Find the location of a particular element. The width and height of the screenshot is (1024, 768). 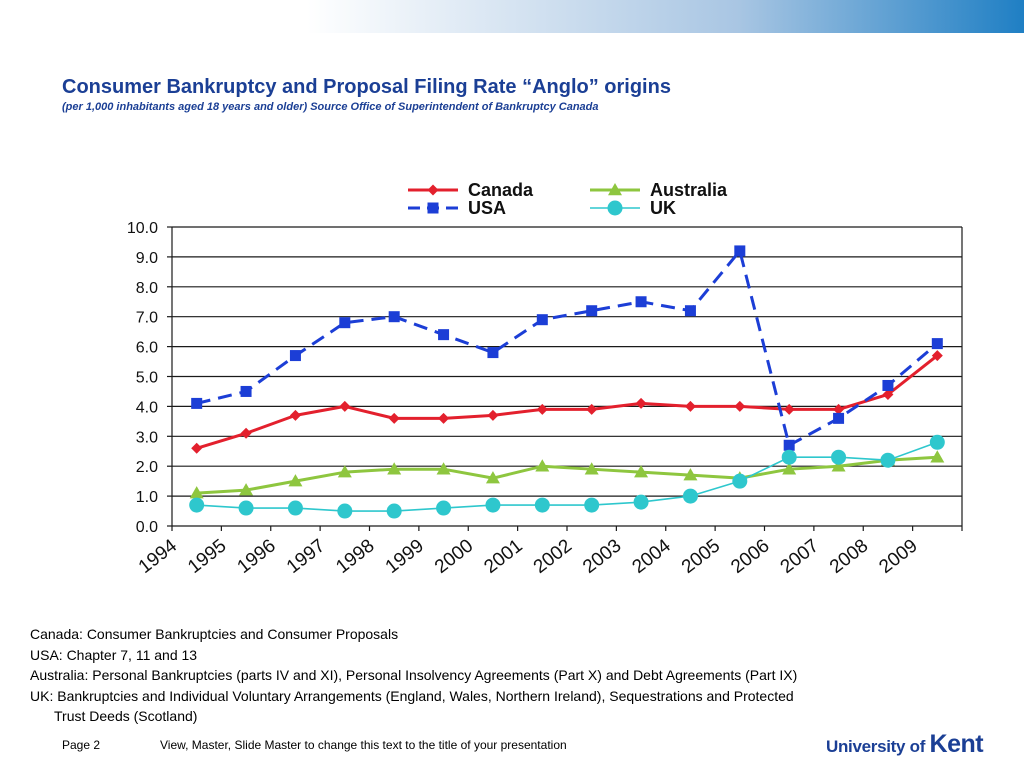

y-tick-label: 9.0 is located at coordinates (147, 258).